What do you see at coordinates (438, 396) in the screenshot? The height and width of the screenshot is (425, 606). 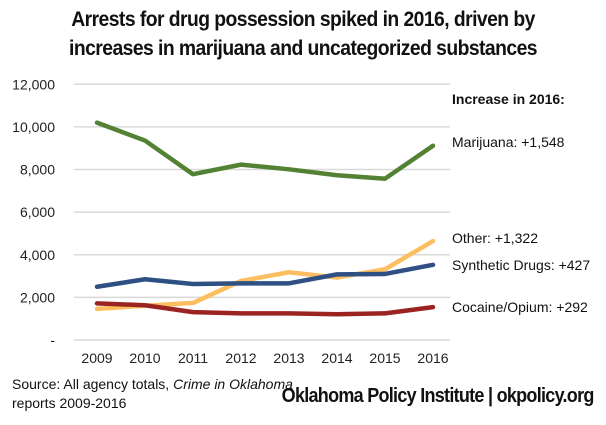 I see `org-credit: Oklahoma Policy Institute | okpolicy.org` at bounding box center [438, 396].